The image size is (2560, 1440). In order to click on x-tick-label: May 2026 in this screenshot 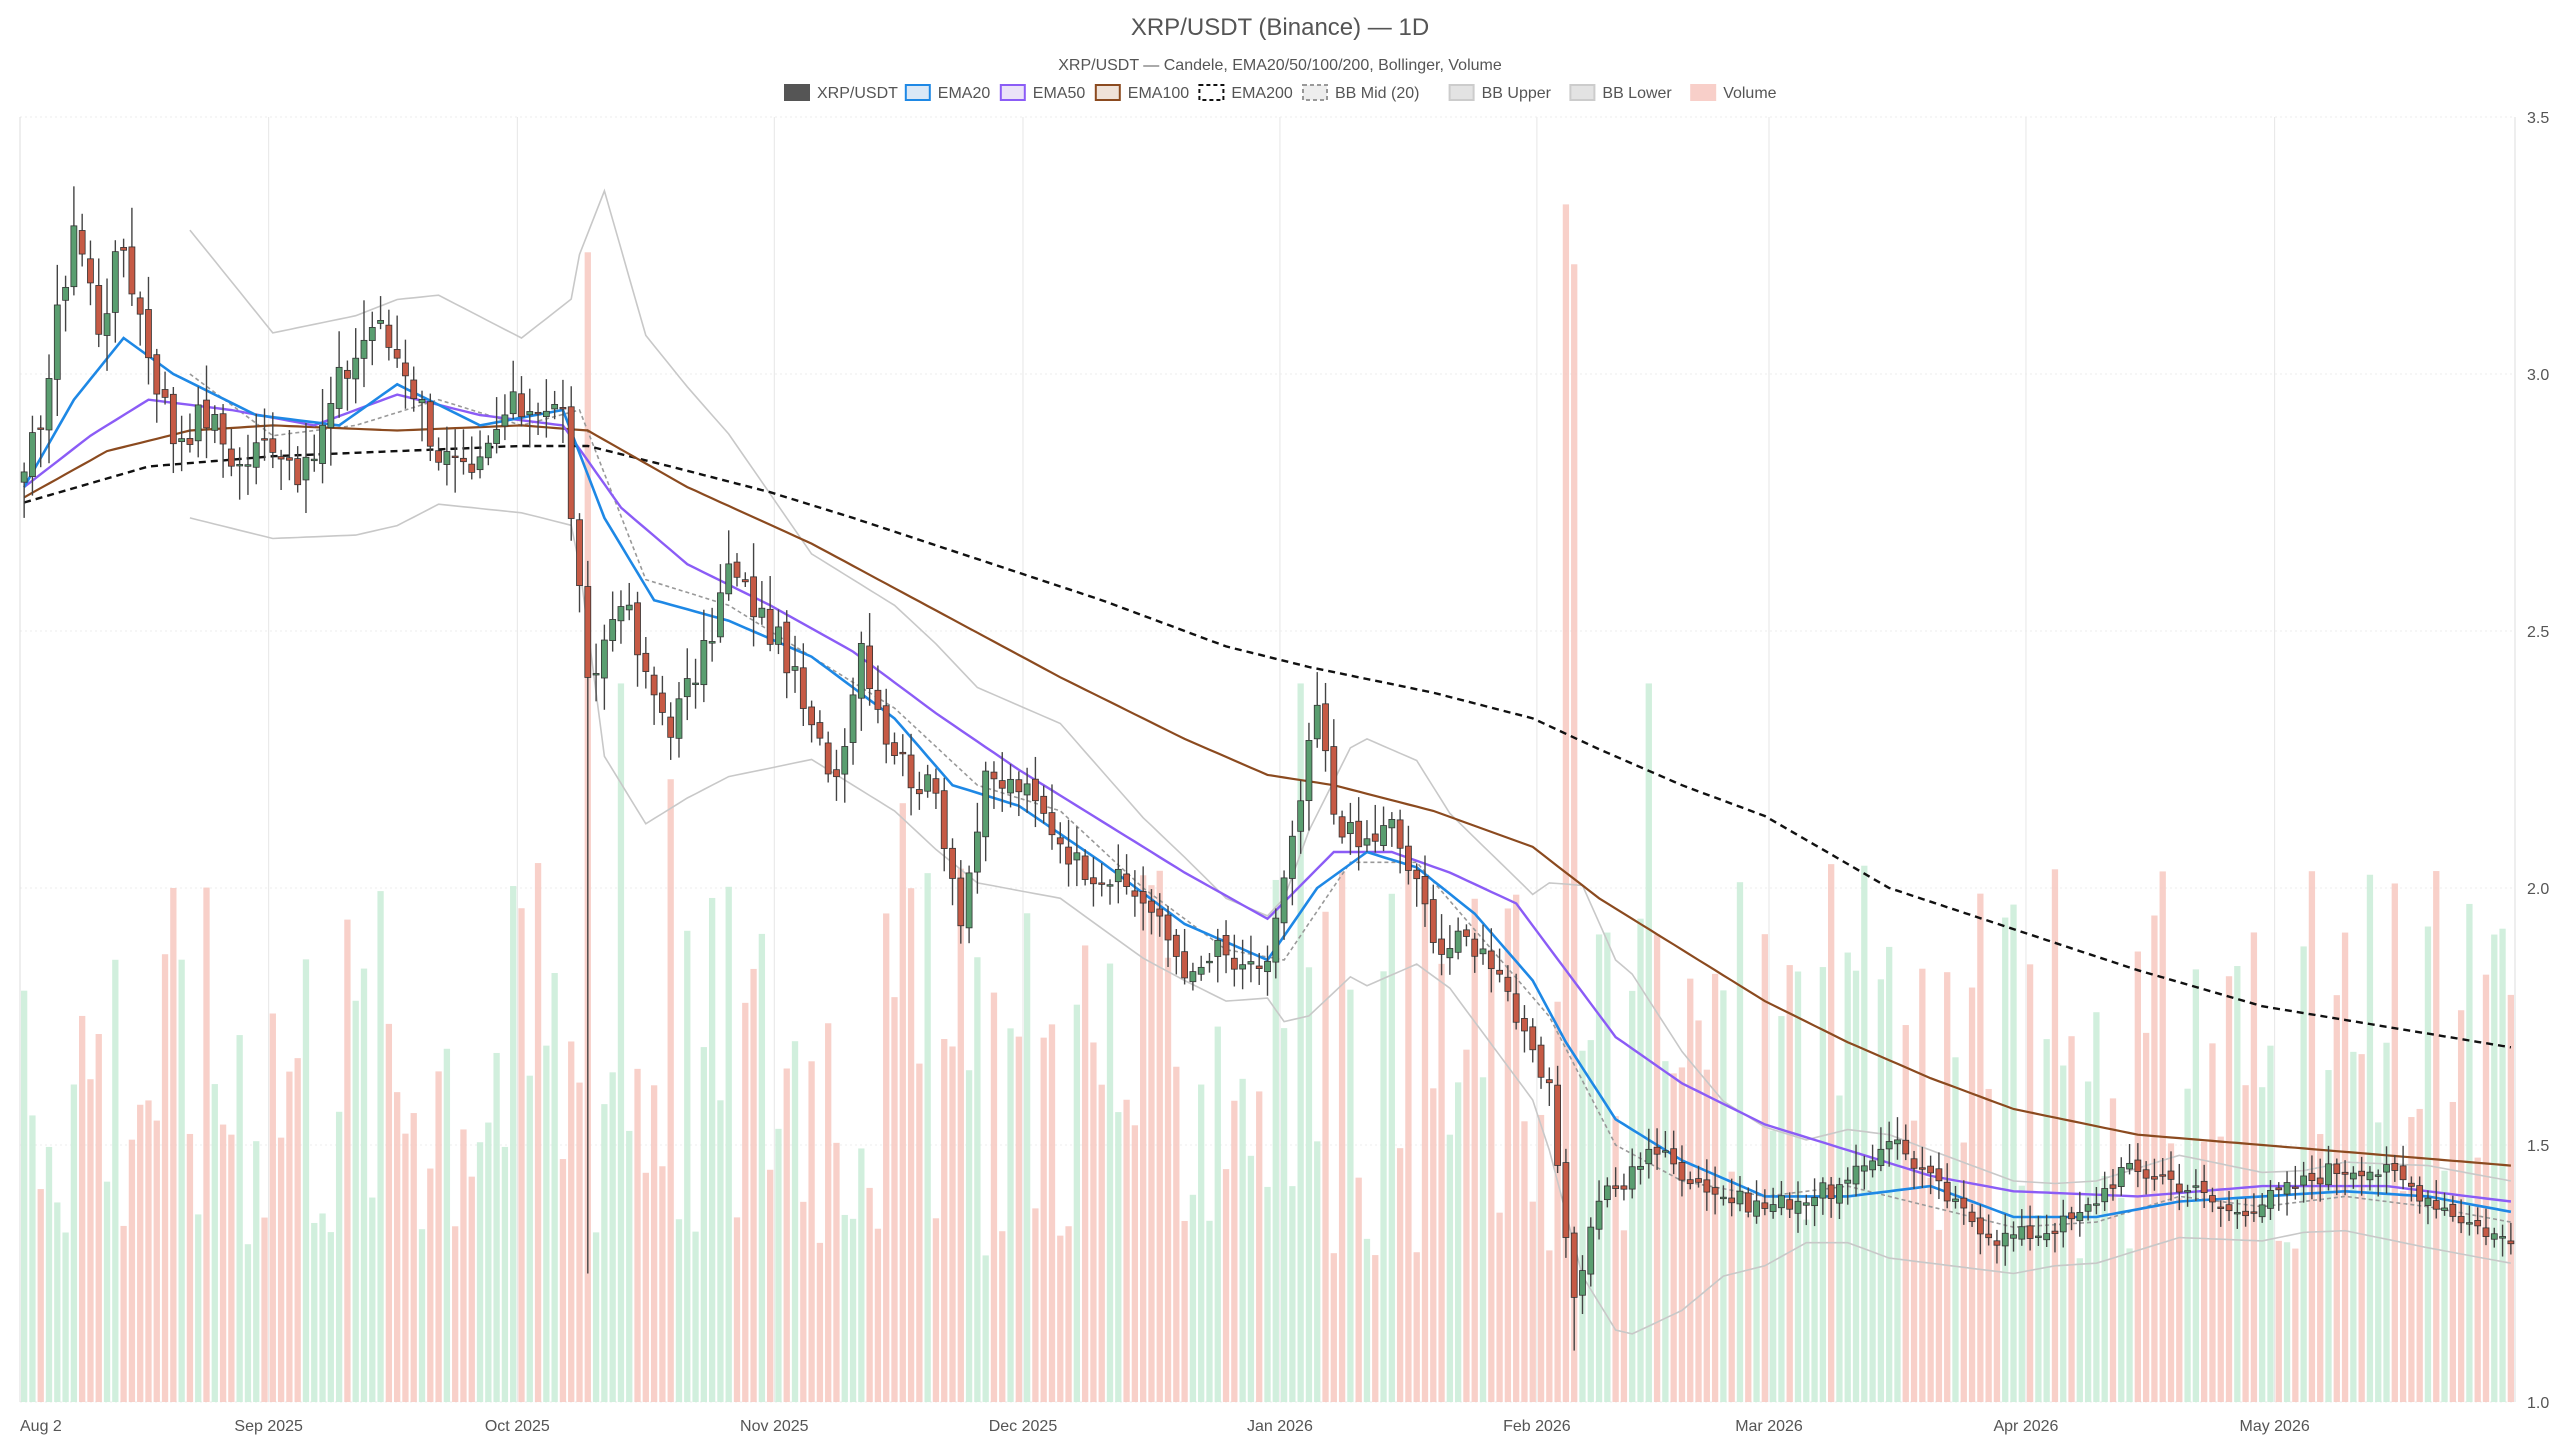, I will do `click(2274, 1426)`.